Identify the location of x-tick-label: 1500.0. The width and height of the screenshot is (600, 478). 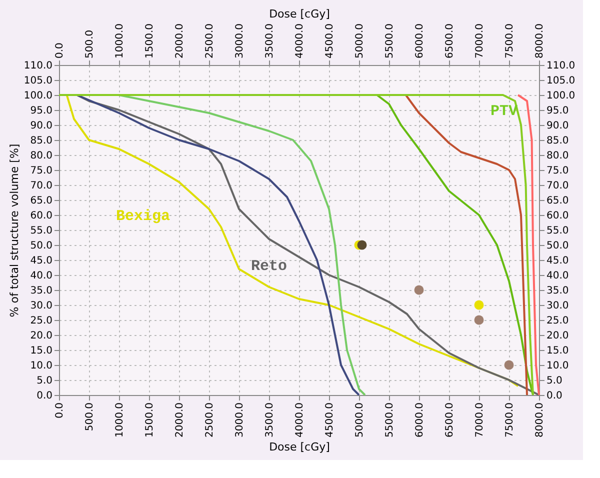
(150, 420).